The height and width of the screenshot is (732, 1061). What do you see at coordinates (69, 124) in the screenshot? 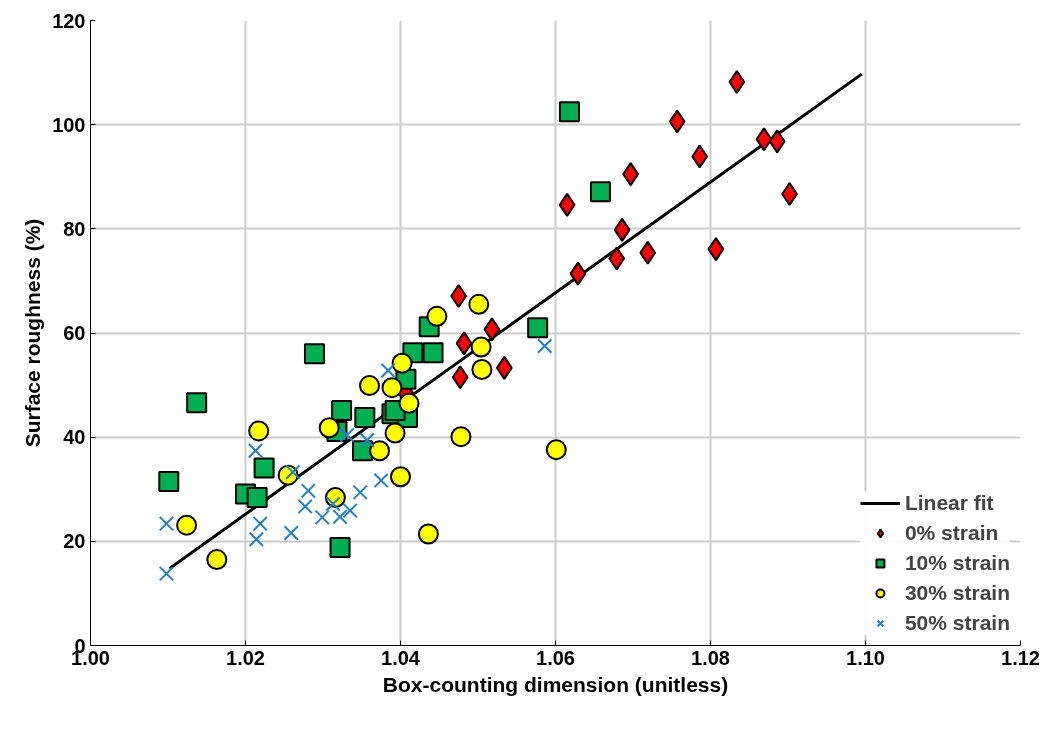
I see `y-tick-label: 100` at bounding box center [69, 124].